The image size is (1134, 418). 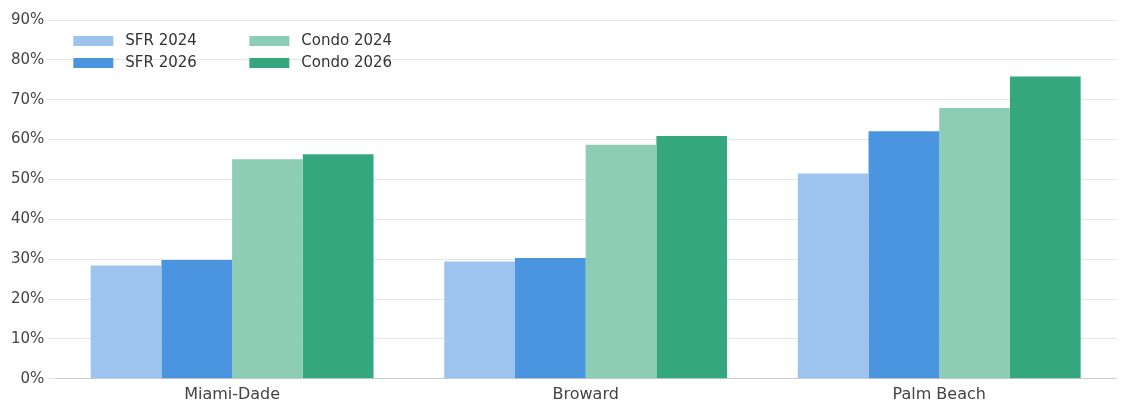 What do you see at coordinates (28, 258) in the screenshot?
I see `y-tick-label: 30%` at bounding box center [28, 258].